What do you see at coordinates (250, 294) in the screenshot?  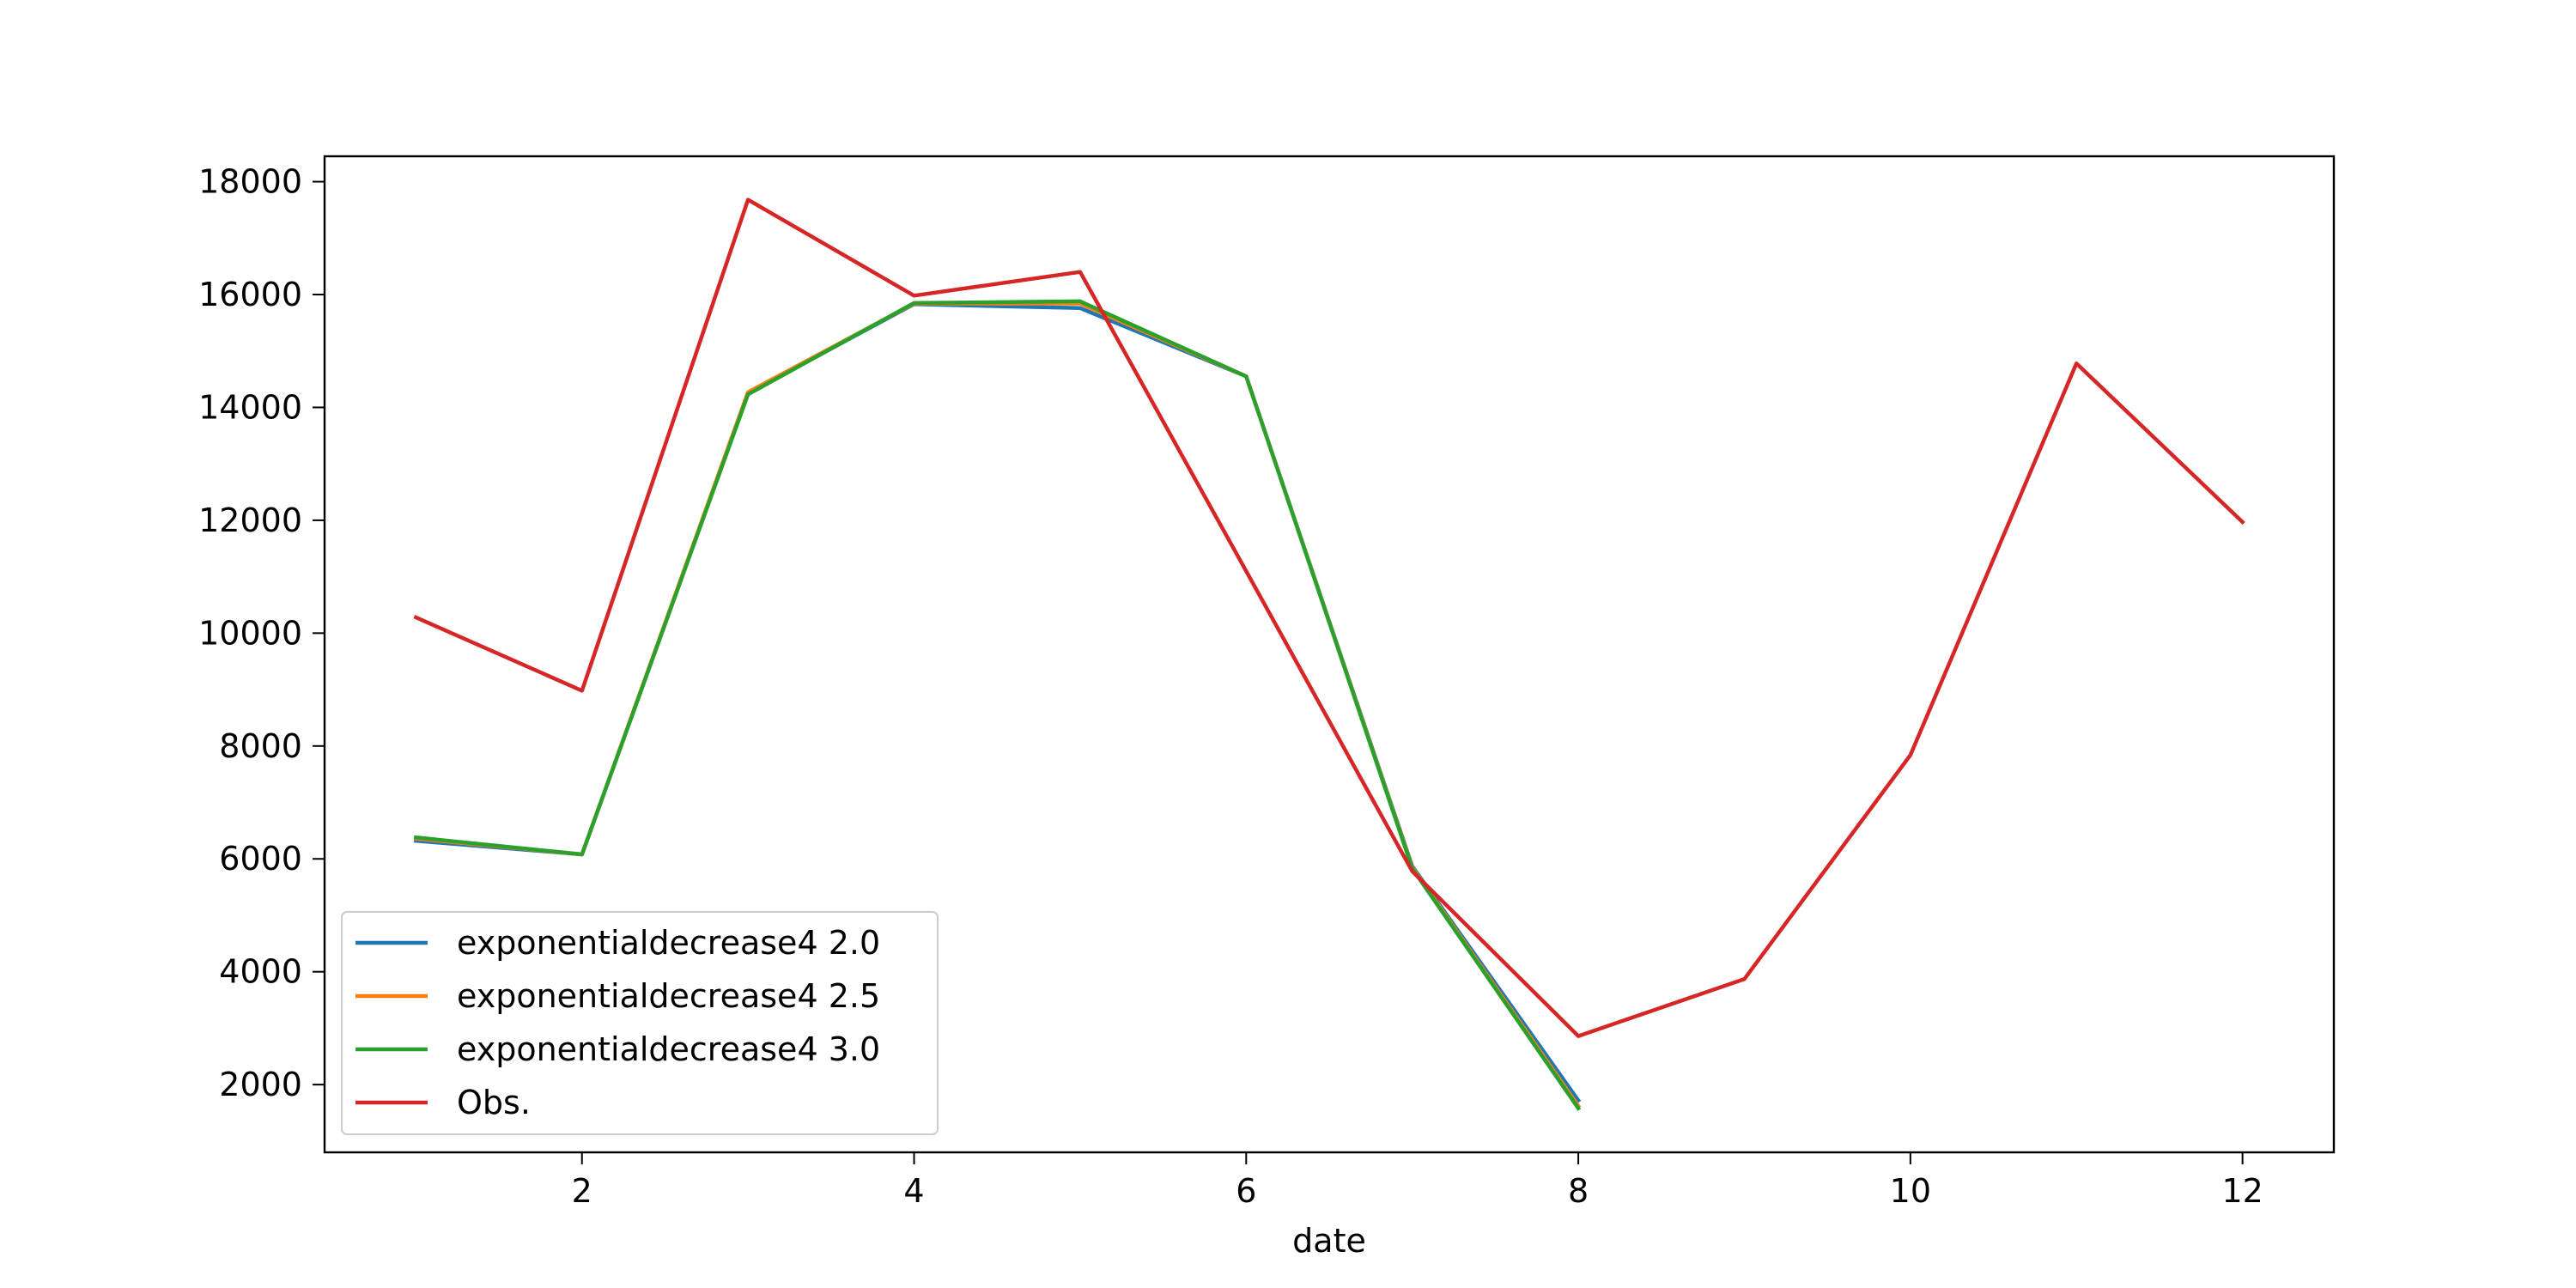 I see `y-tick-label: 16000` at bounding box center [250, 294].